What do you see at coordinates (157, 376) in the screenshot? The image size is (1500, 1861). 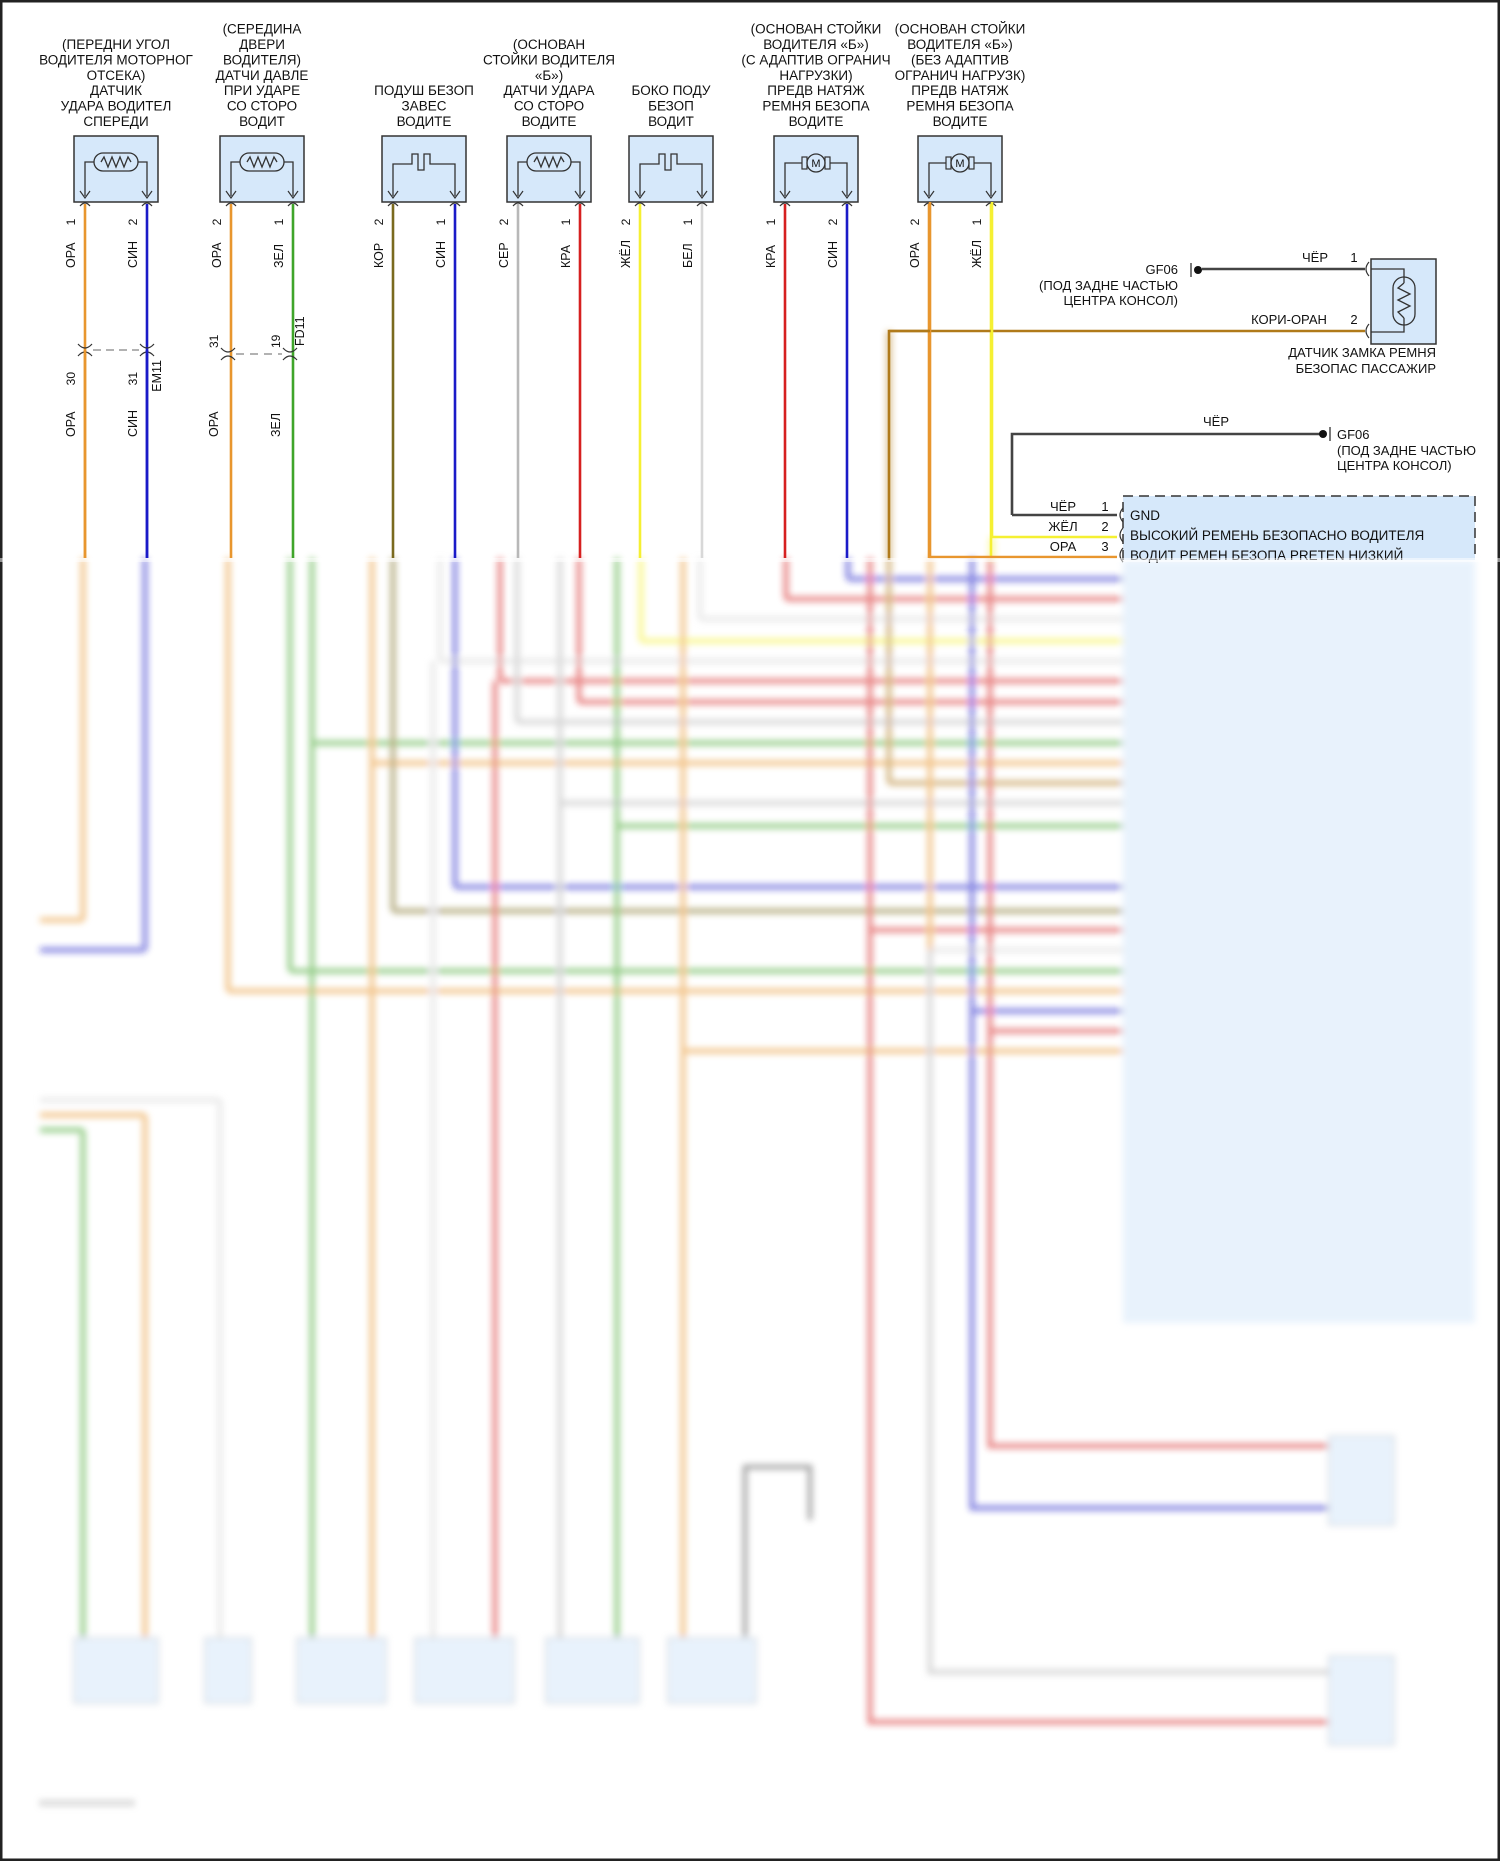 I see `connector-id: EM11` at bounding box center [157, 376].